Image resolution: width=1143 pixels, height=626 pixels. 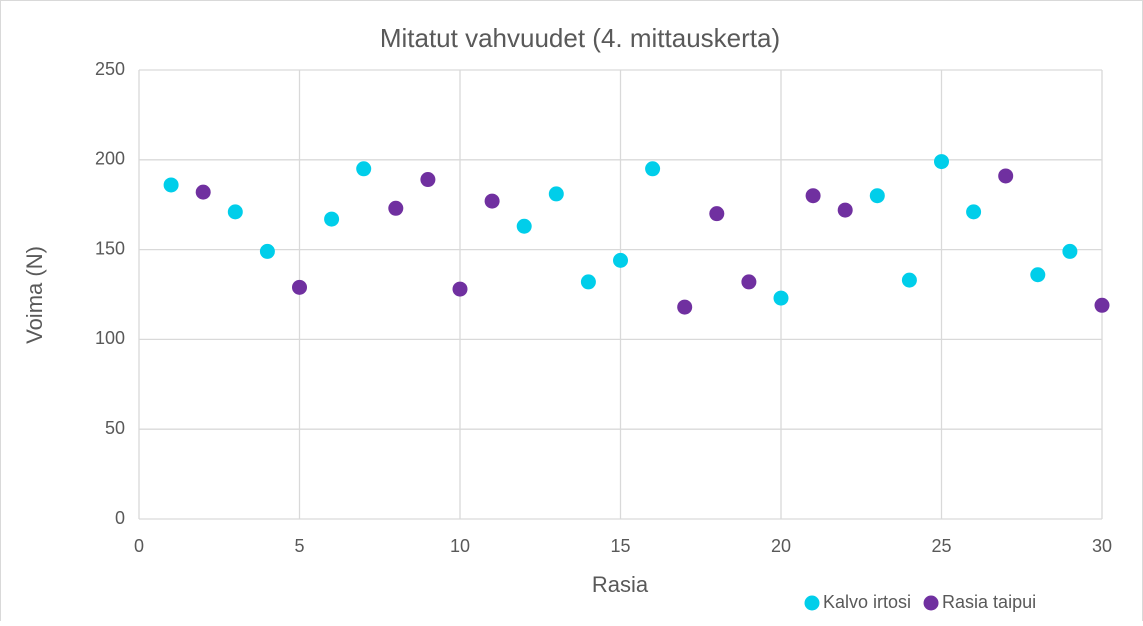 I want to click on y-tick-label: 200, so click(x=110, y=159).